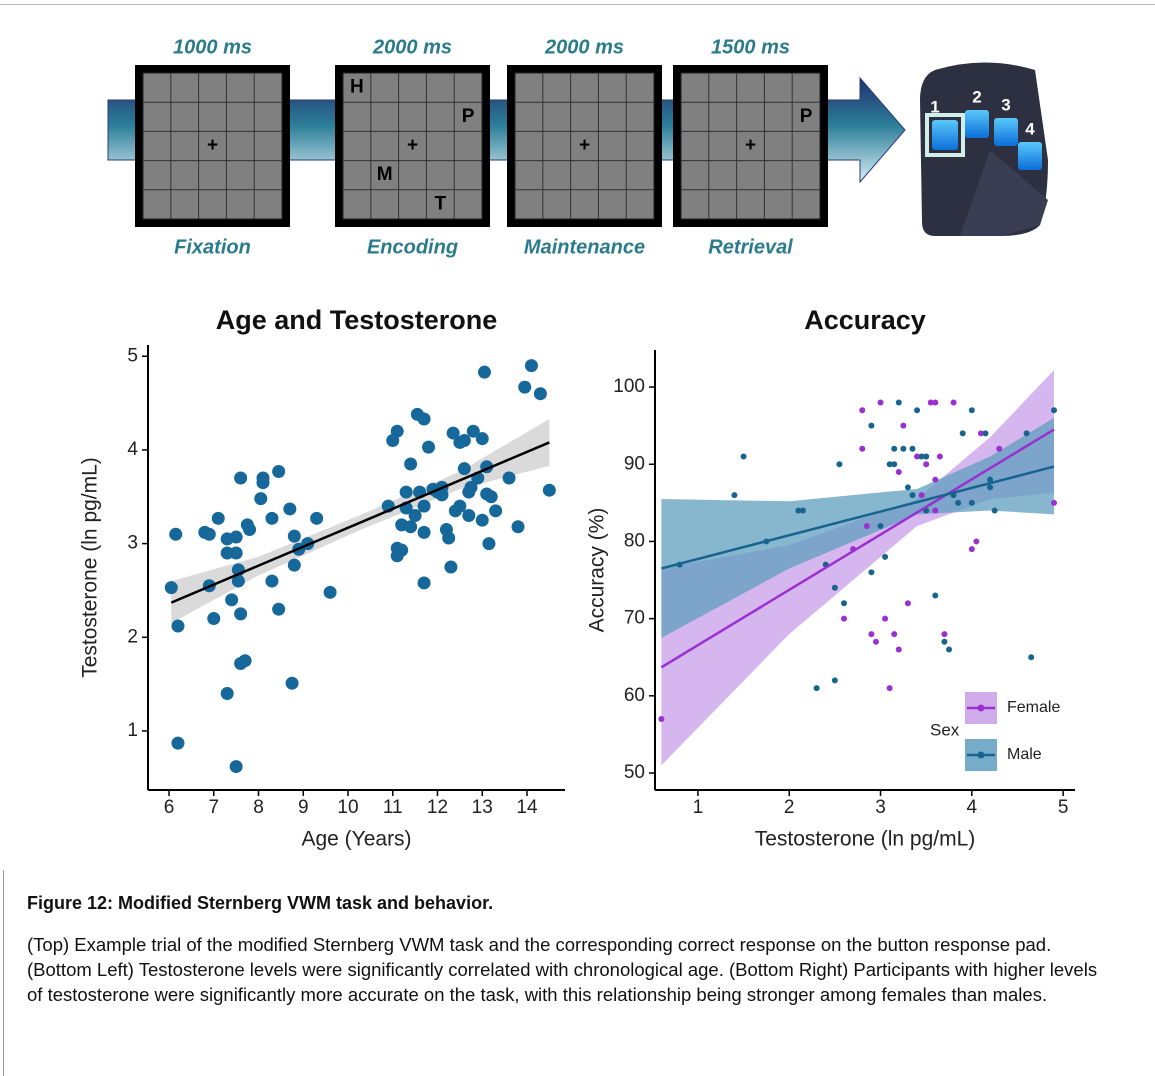 The image size is (1155, 1076). What do you see at coordinates (858, 517) in the screenshot?
I see `fit-line` at bounding box center [858, 517].